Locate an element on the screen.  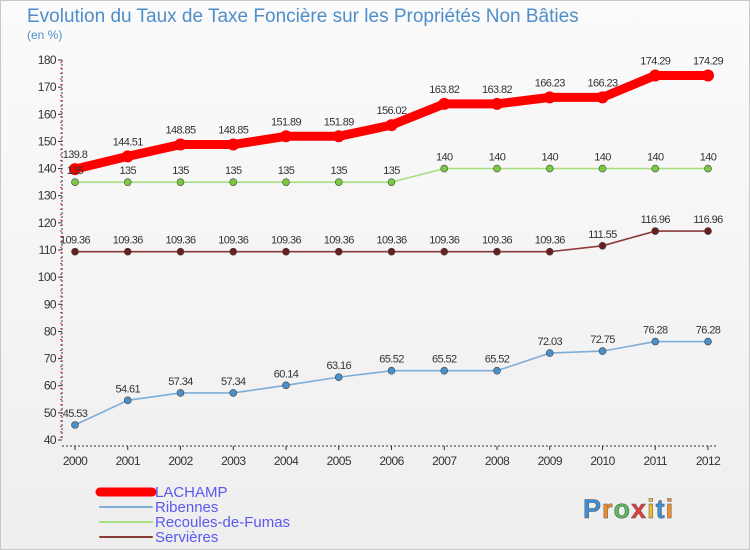
y-tick-label: 40 is located at coordinates (50, 440).